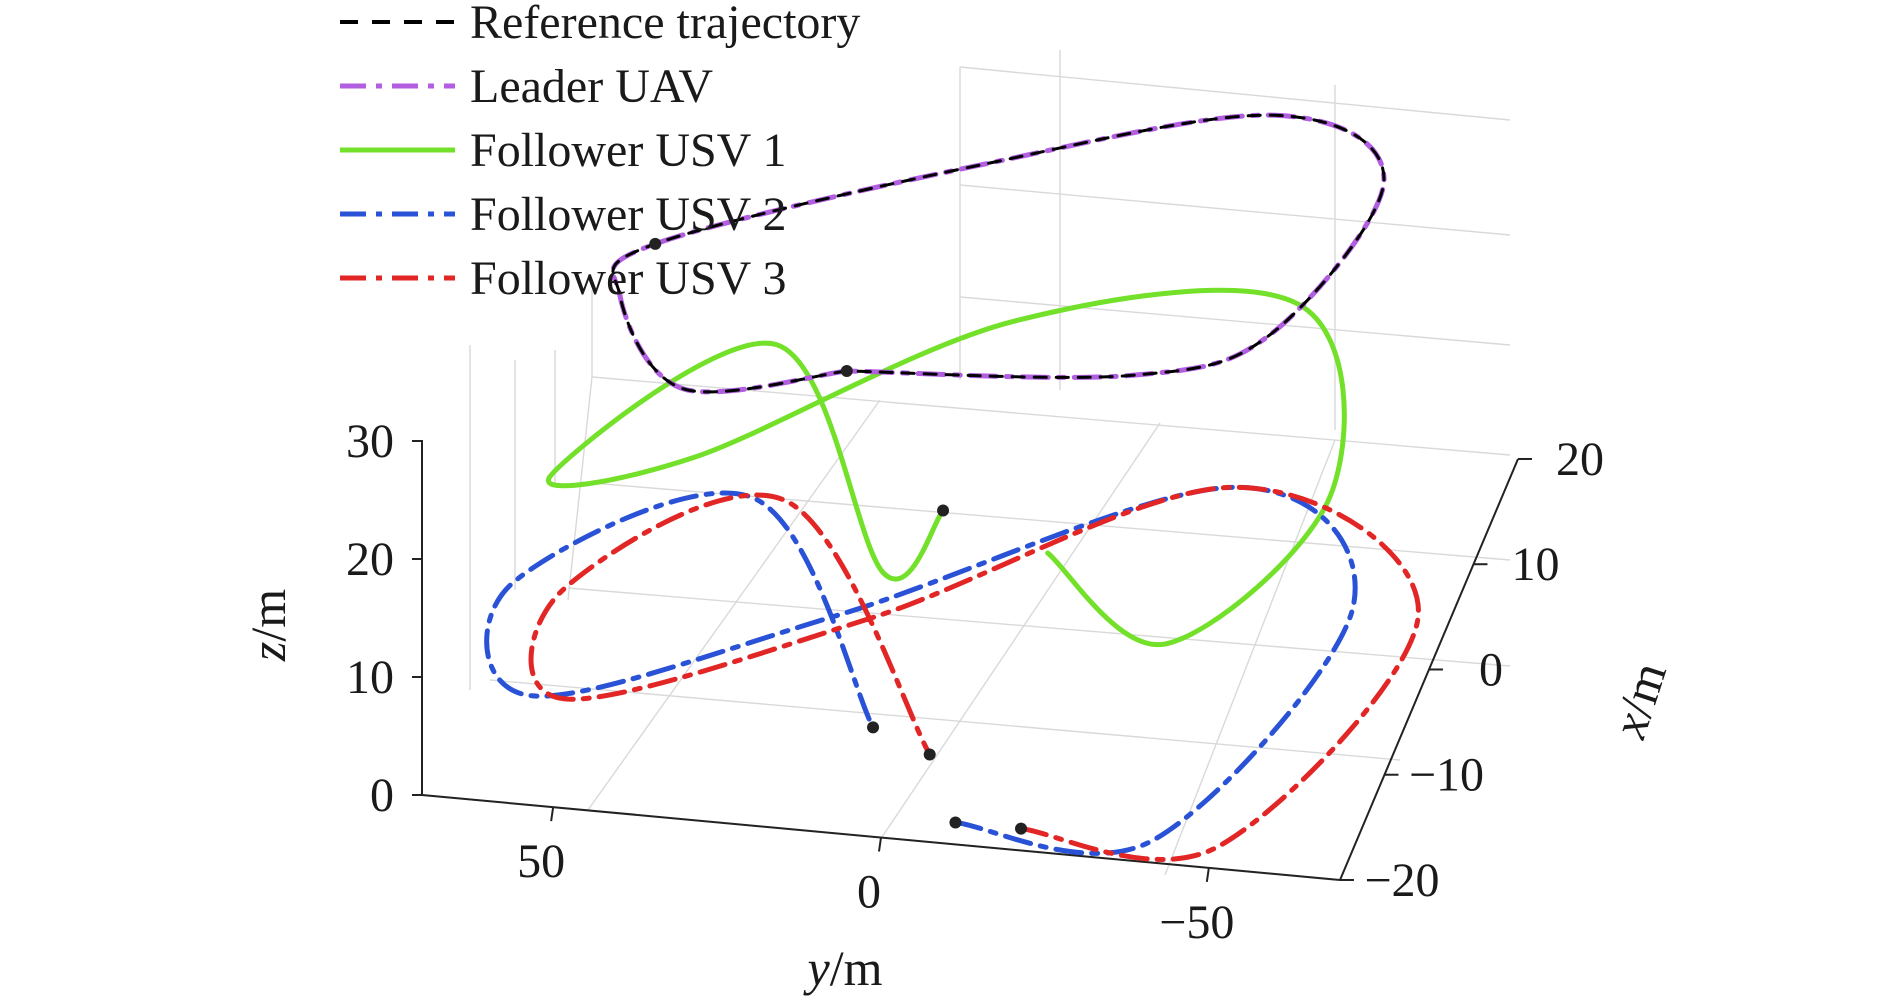 This screenshot has width=1890, height=1006. What do you see at coordinates (1580, 459) in the screenshot?
I see `x-tick-label: 20` at bounding box center [1580, 459].